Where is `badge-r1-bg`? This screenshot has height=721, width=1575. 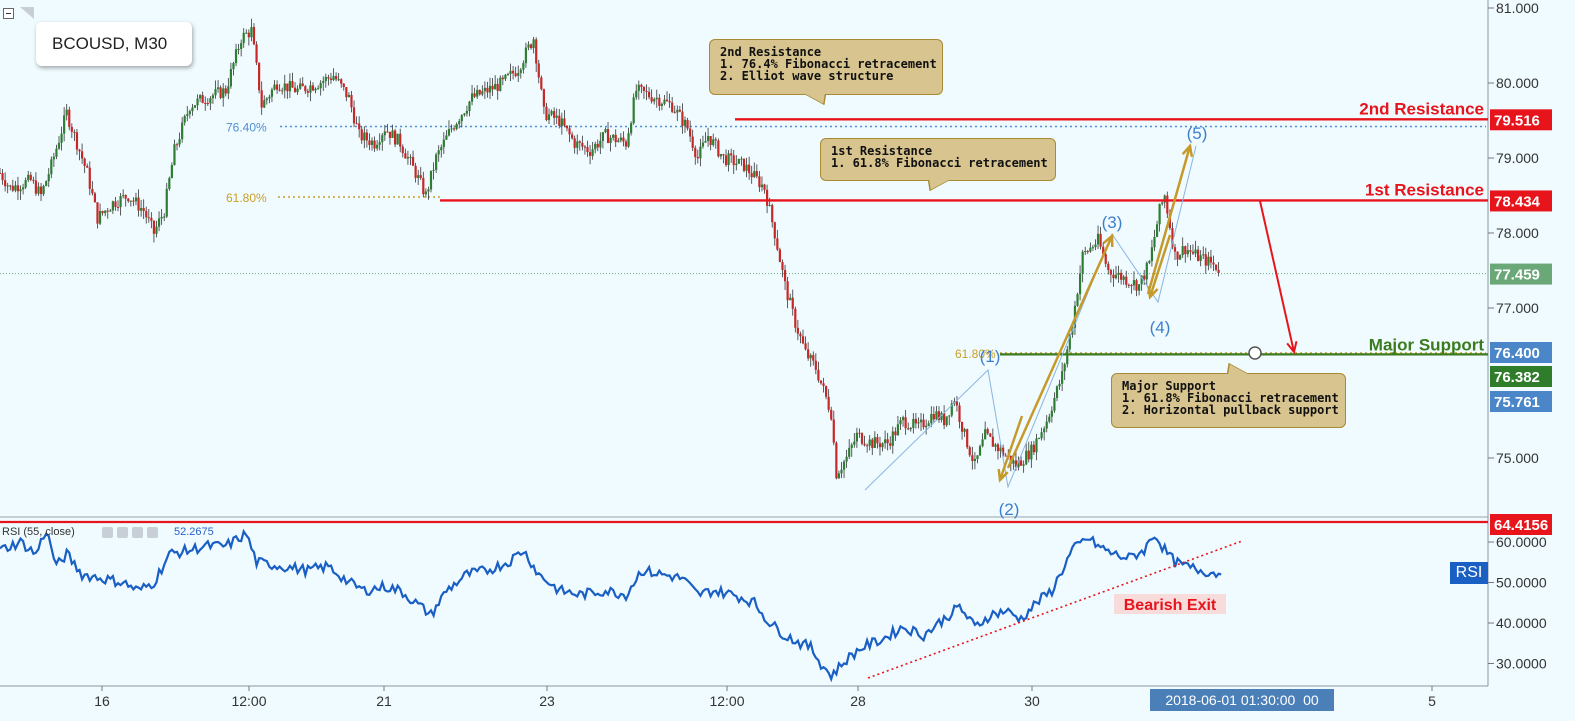
badge-r1-bg is located at coordinates (1521, 201).